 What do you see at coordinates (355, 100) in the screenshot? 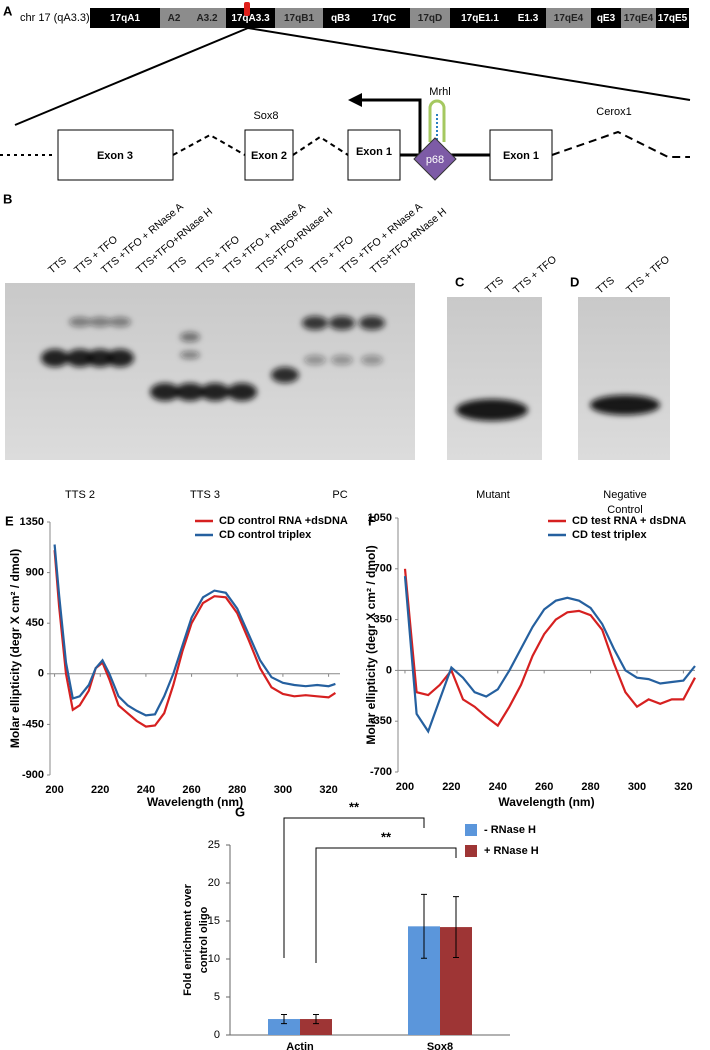
I see `arrow-head` at bounding box center [355, 100].